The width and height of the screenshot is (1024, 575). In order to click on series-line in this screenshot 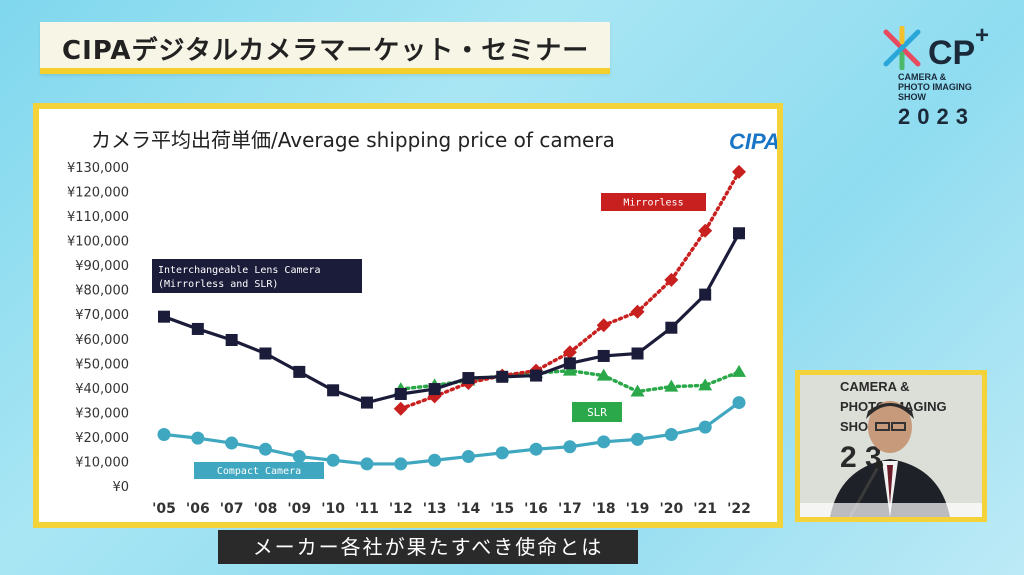, I will do `click(451, 433)`.